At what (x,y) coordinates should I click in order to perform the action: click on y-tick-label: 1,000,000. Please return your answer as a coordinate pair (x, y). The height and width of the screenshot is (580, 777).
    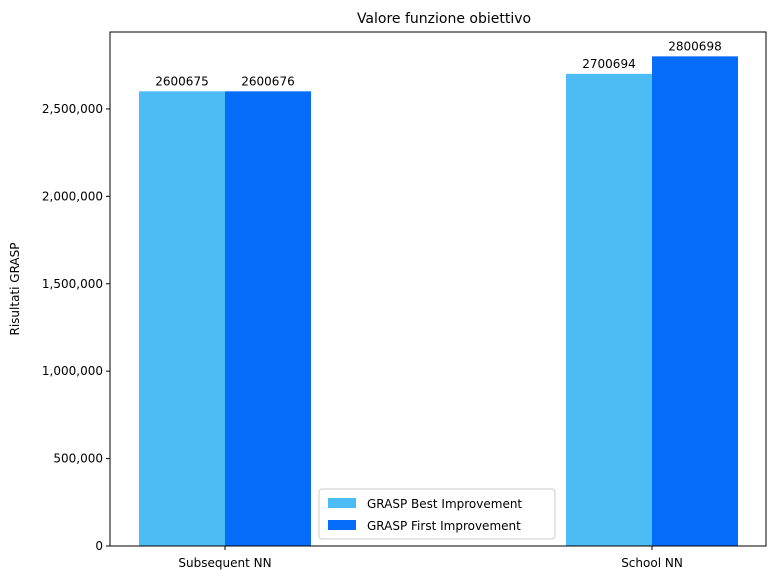
    Looking at the image, I should click on (72, 371).